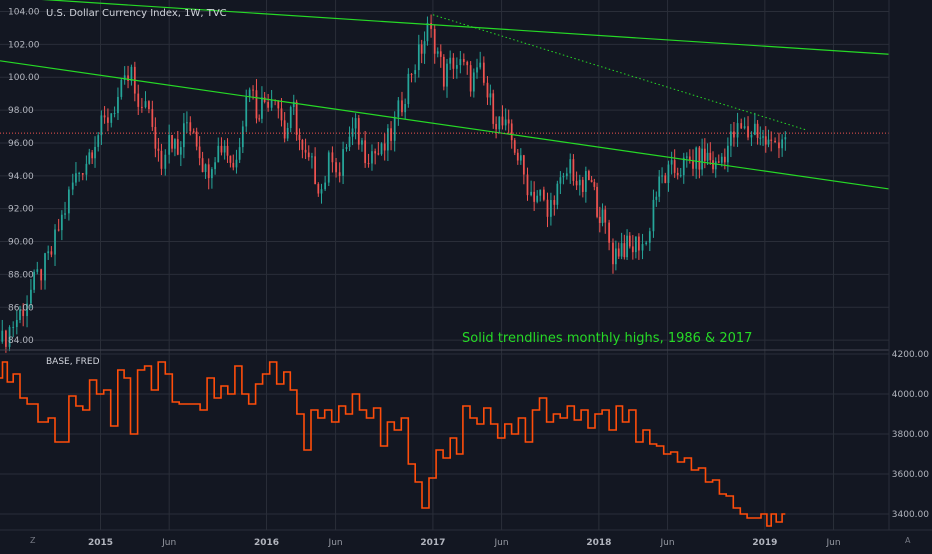 This screenshot has height=554, width=932. I want to click on y-tick-label: 90.00, so click(21, 243).